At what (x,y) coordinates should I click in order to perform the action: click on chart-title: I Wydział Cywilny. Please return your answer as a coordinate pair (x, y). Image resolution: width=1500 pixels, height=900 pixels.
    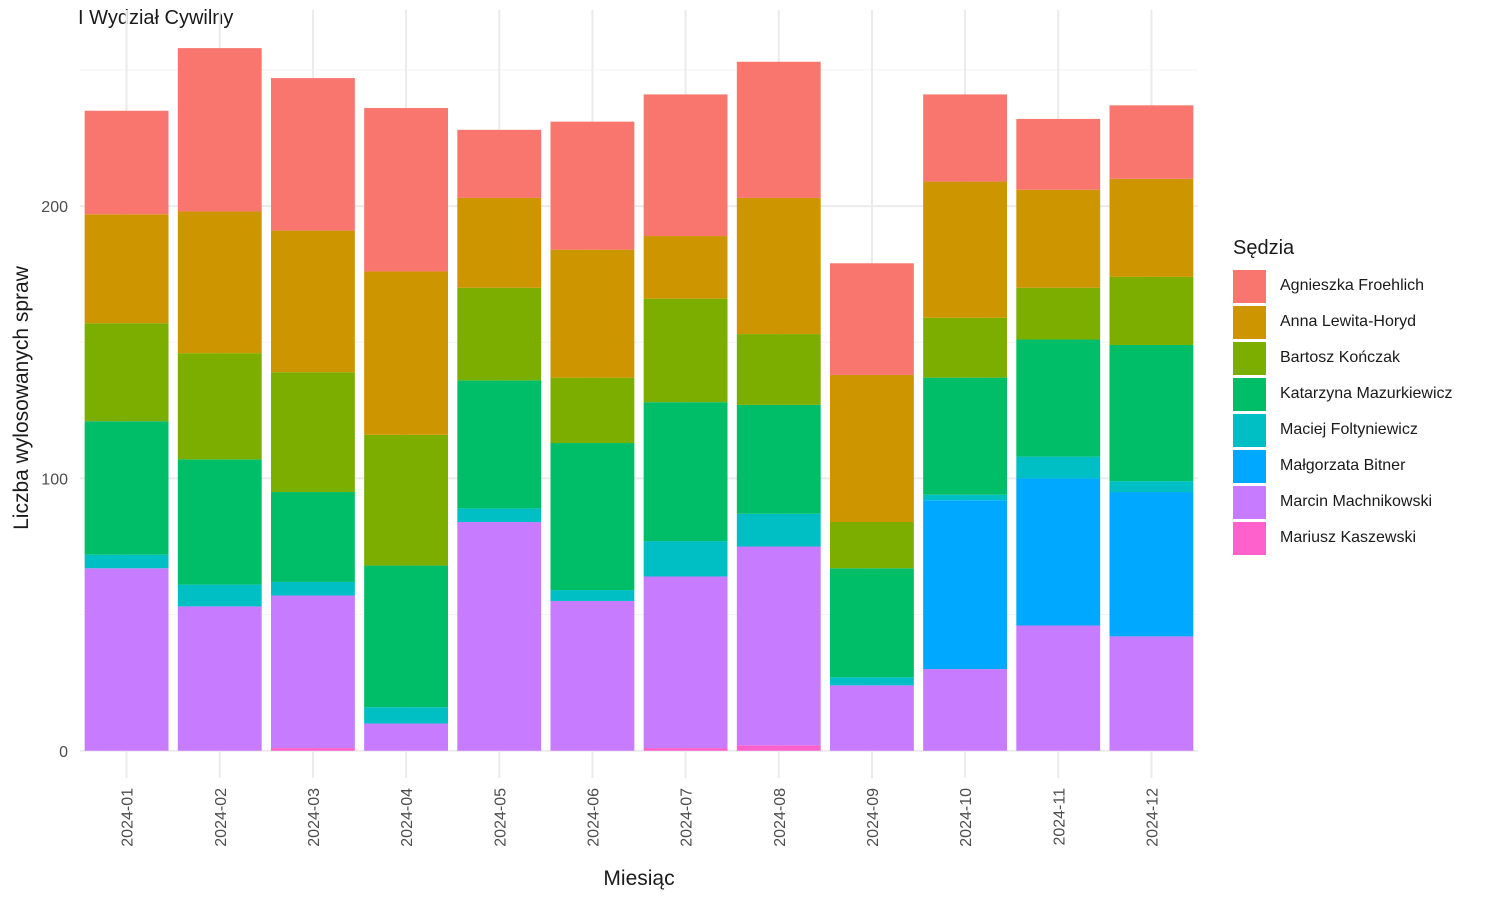
    Looking at the image, I should click on (156, 18).